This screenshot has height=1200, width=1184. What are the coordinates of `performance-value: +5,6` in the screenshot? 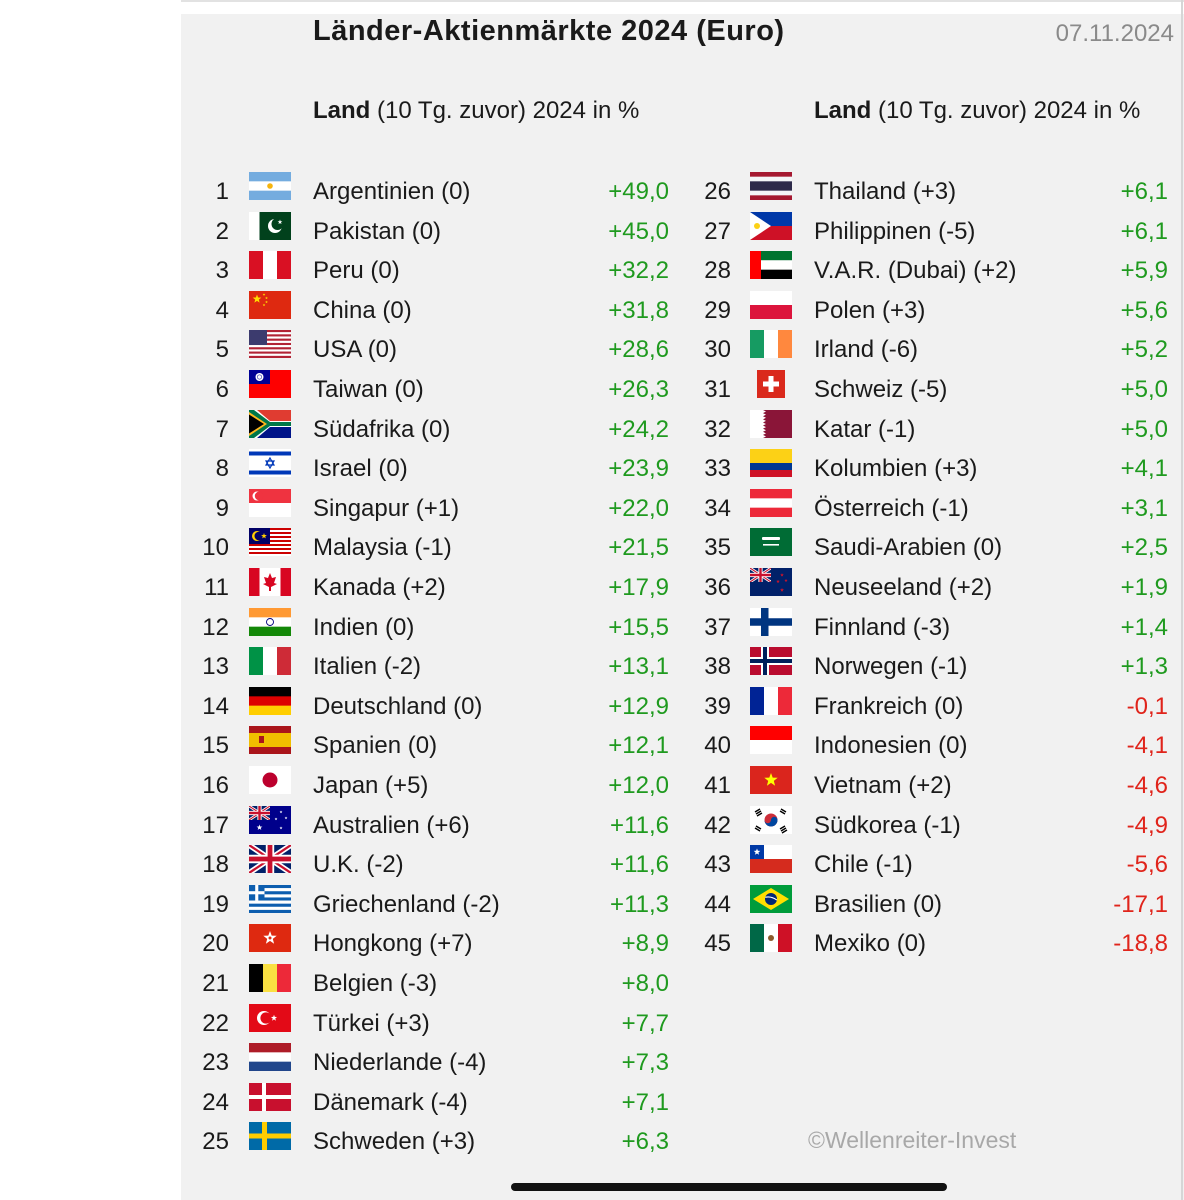 It's located at (1144, 310).